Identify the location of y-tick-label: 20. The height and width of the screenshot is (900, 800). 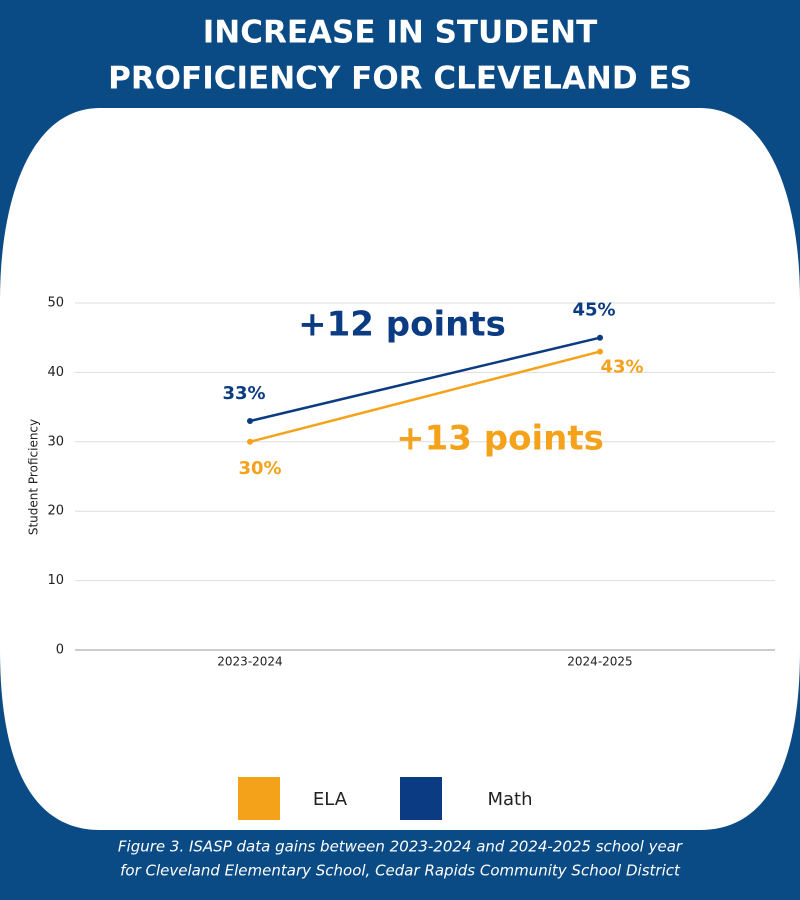
(55, 511).